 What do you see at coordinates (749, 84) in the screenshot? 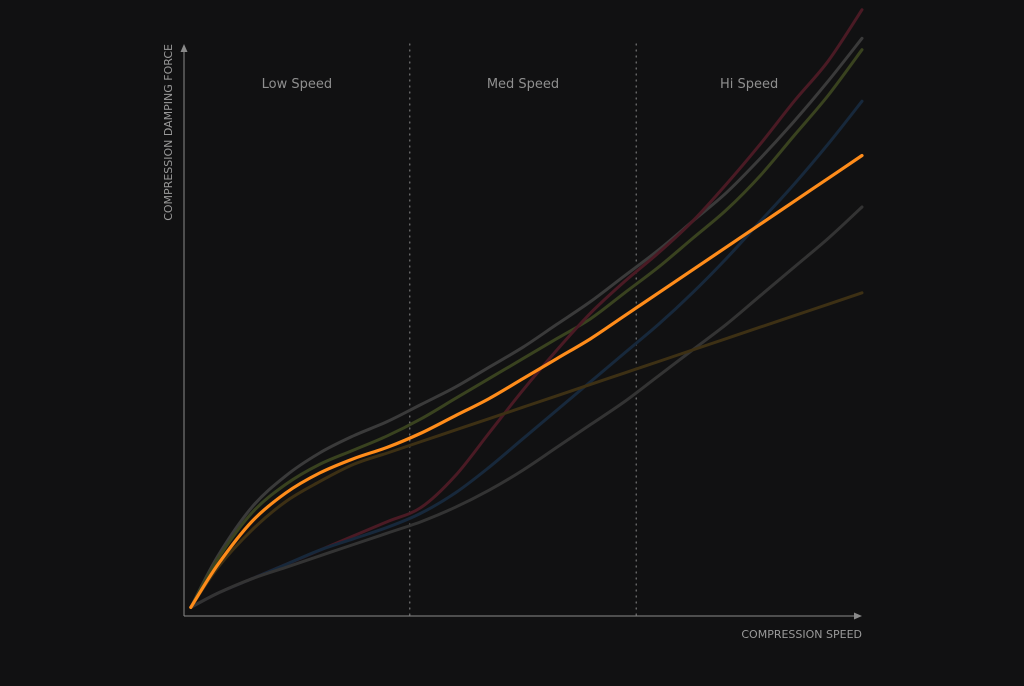
I see `zone-label: Hi Speed` at bounding box center [749, 84].